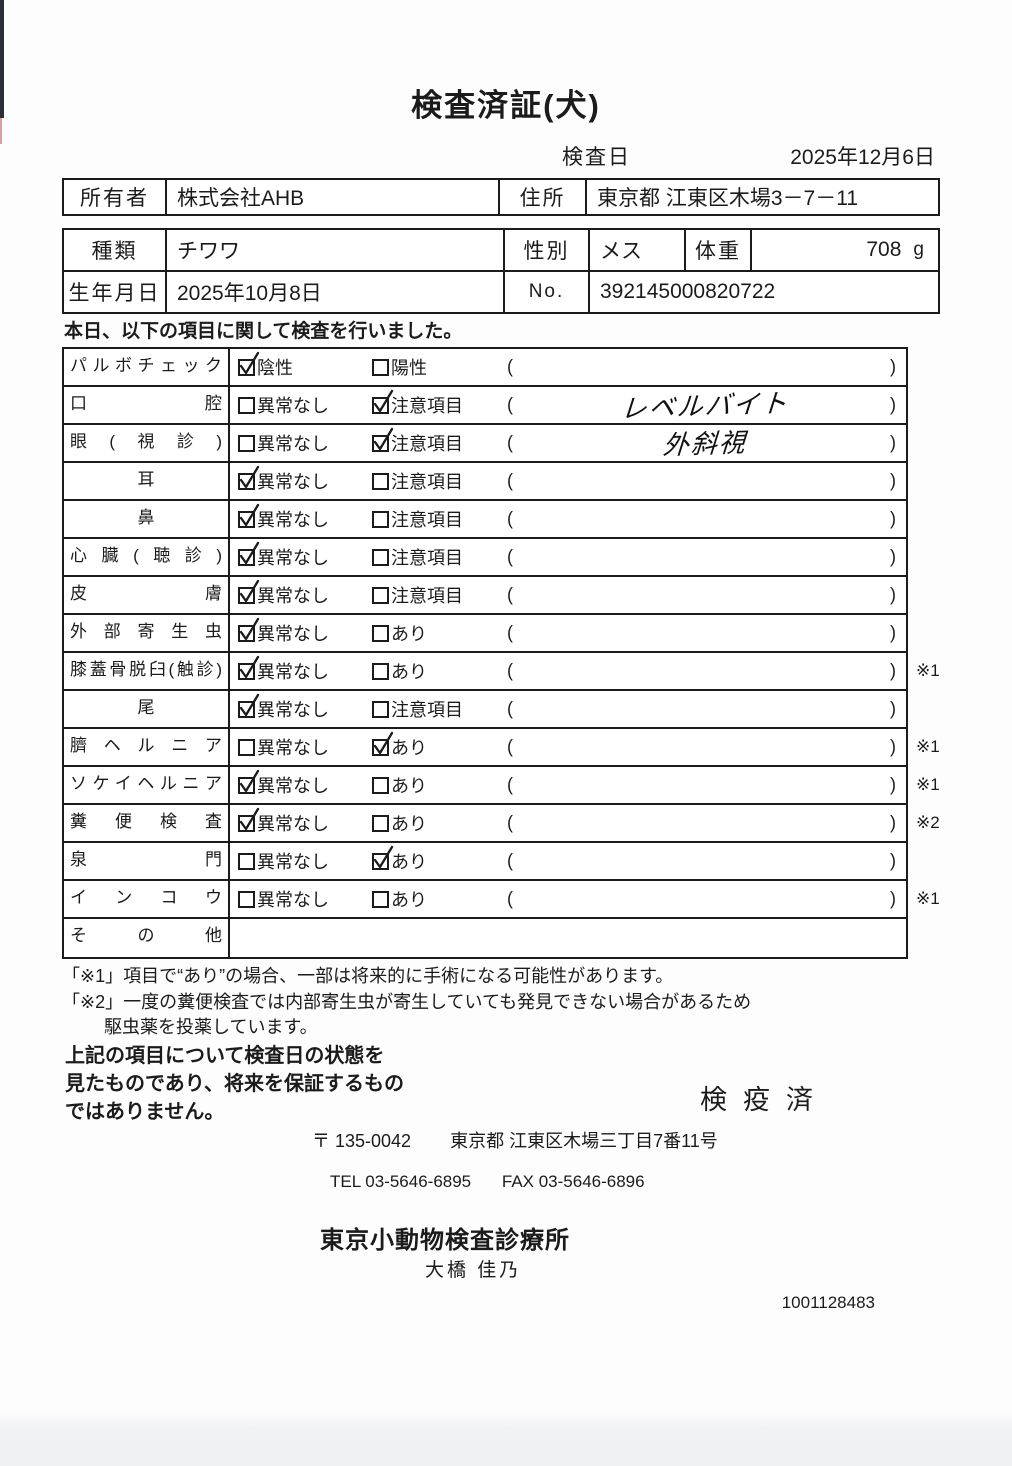 The image size is (1012, 1466). What do you see at coordinates (719, 250) in the screenshot?
I see `weight-label: 体重` at bounding box center [719, 250].